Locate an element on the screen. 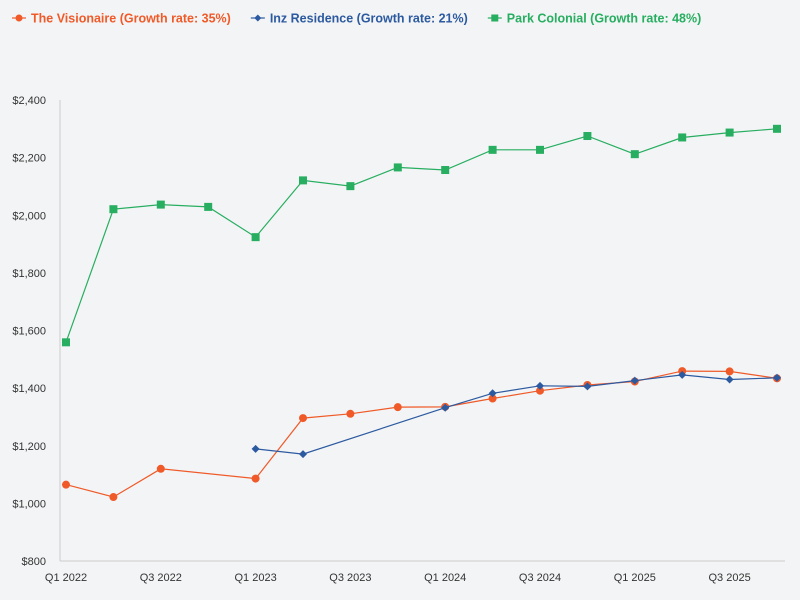 The image size is (800, 600). legend-item: Park Colonial (Growth rate: 48%) is located at coordinates (594, 19).